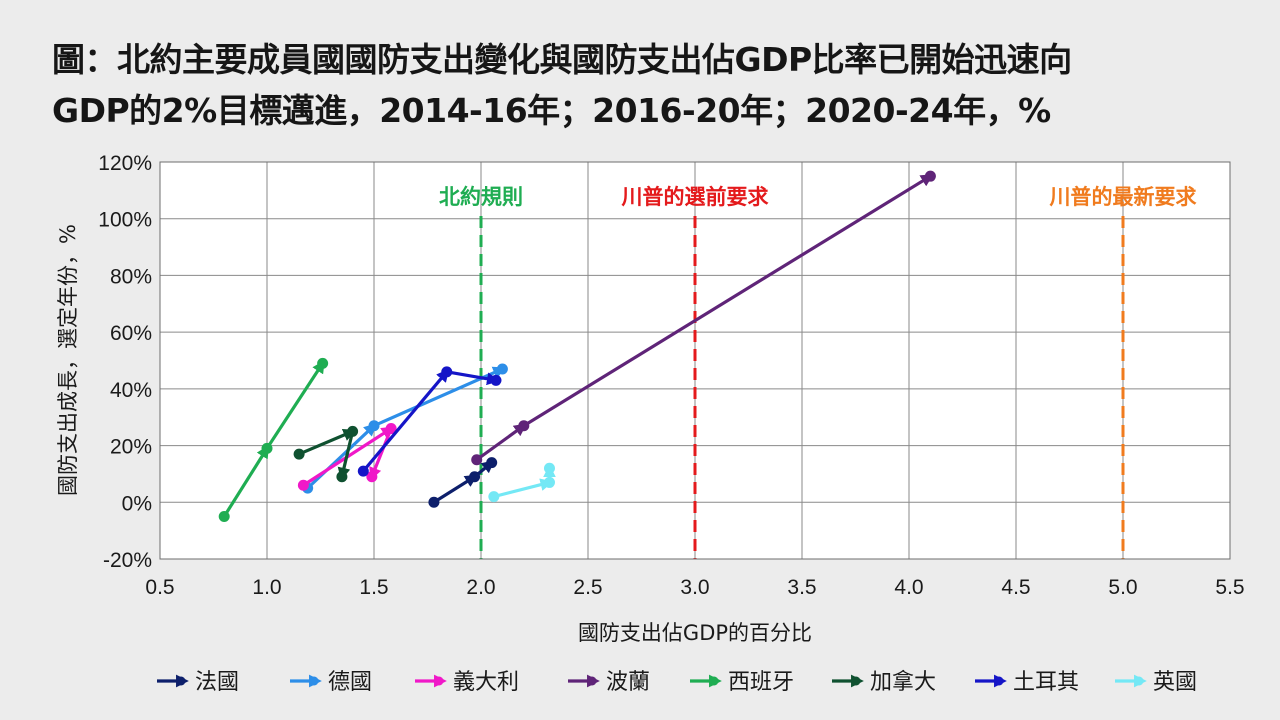  What do you see at coordinates (125, 163) in the screenshot?
I see `y-tick-label: 120%` at bounding box center [125, 163].